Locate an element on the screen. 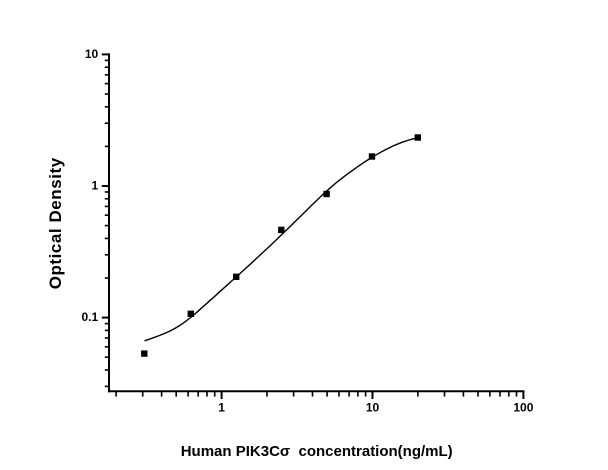 The width and height of the screenshot is (608, 470). svg-text: 0.1 is located at coordinates (90, 317).